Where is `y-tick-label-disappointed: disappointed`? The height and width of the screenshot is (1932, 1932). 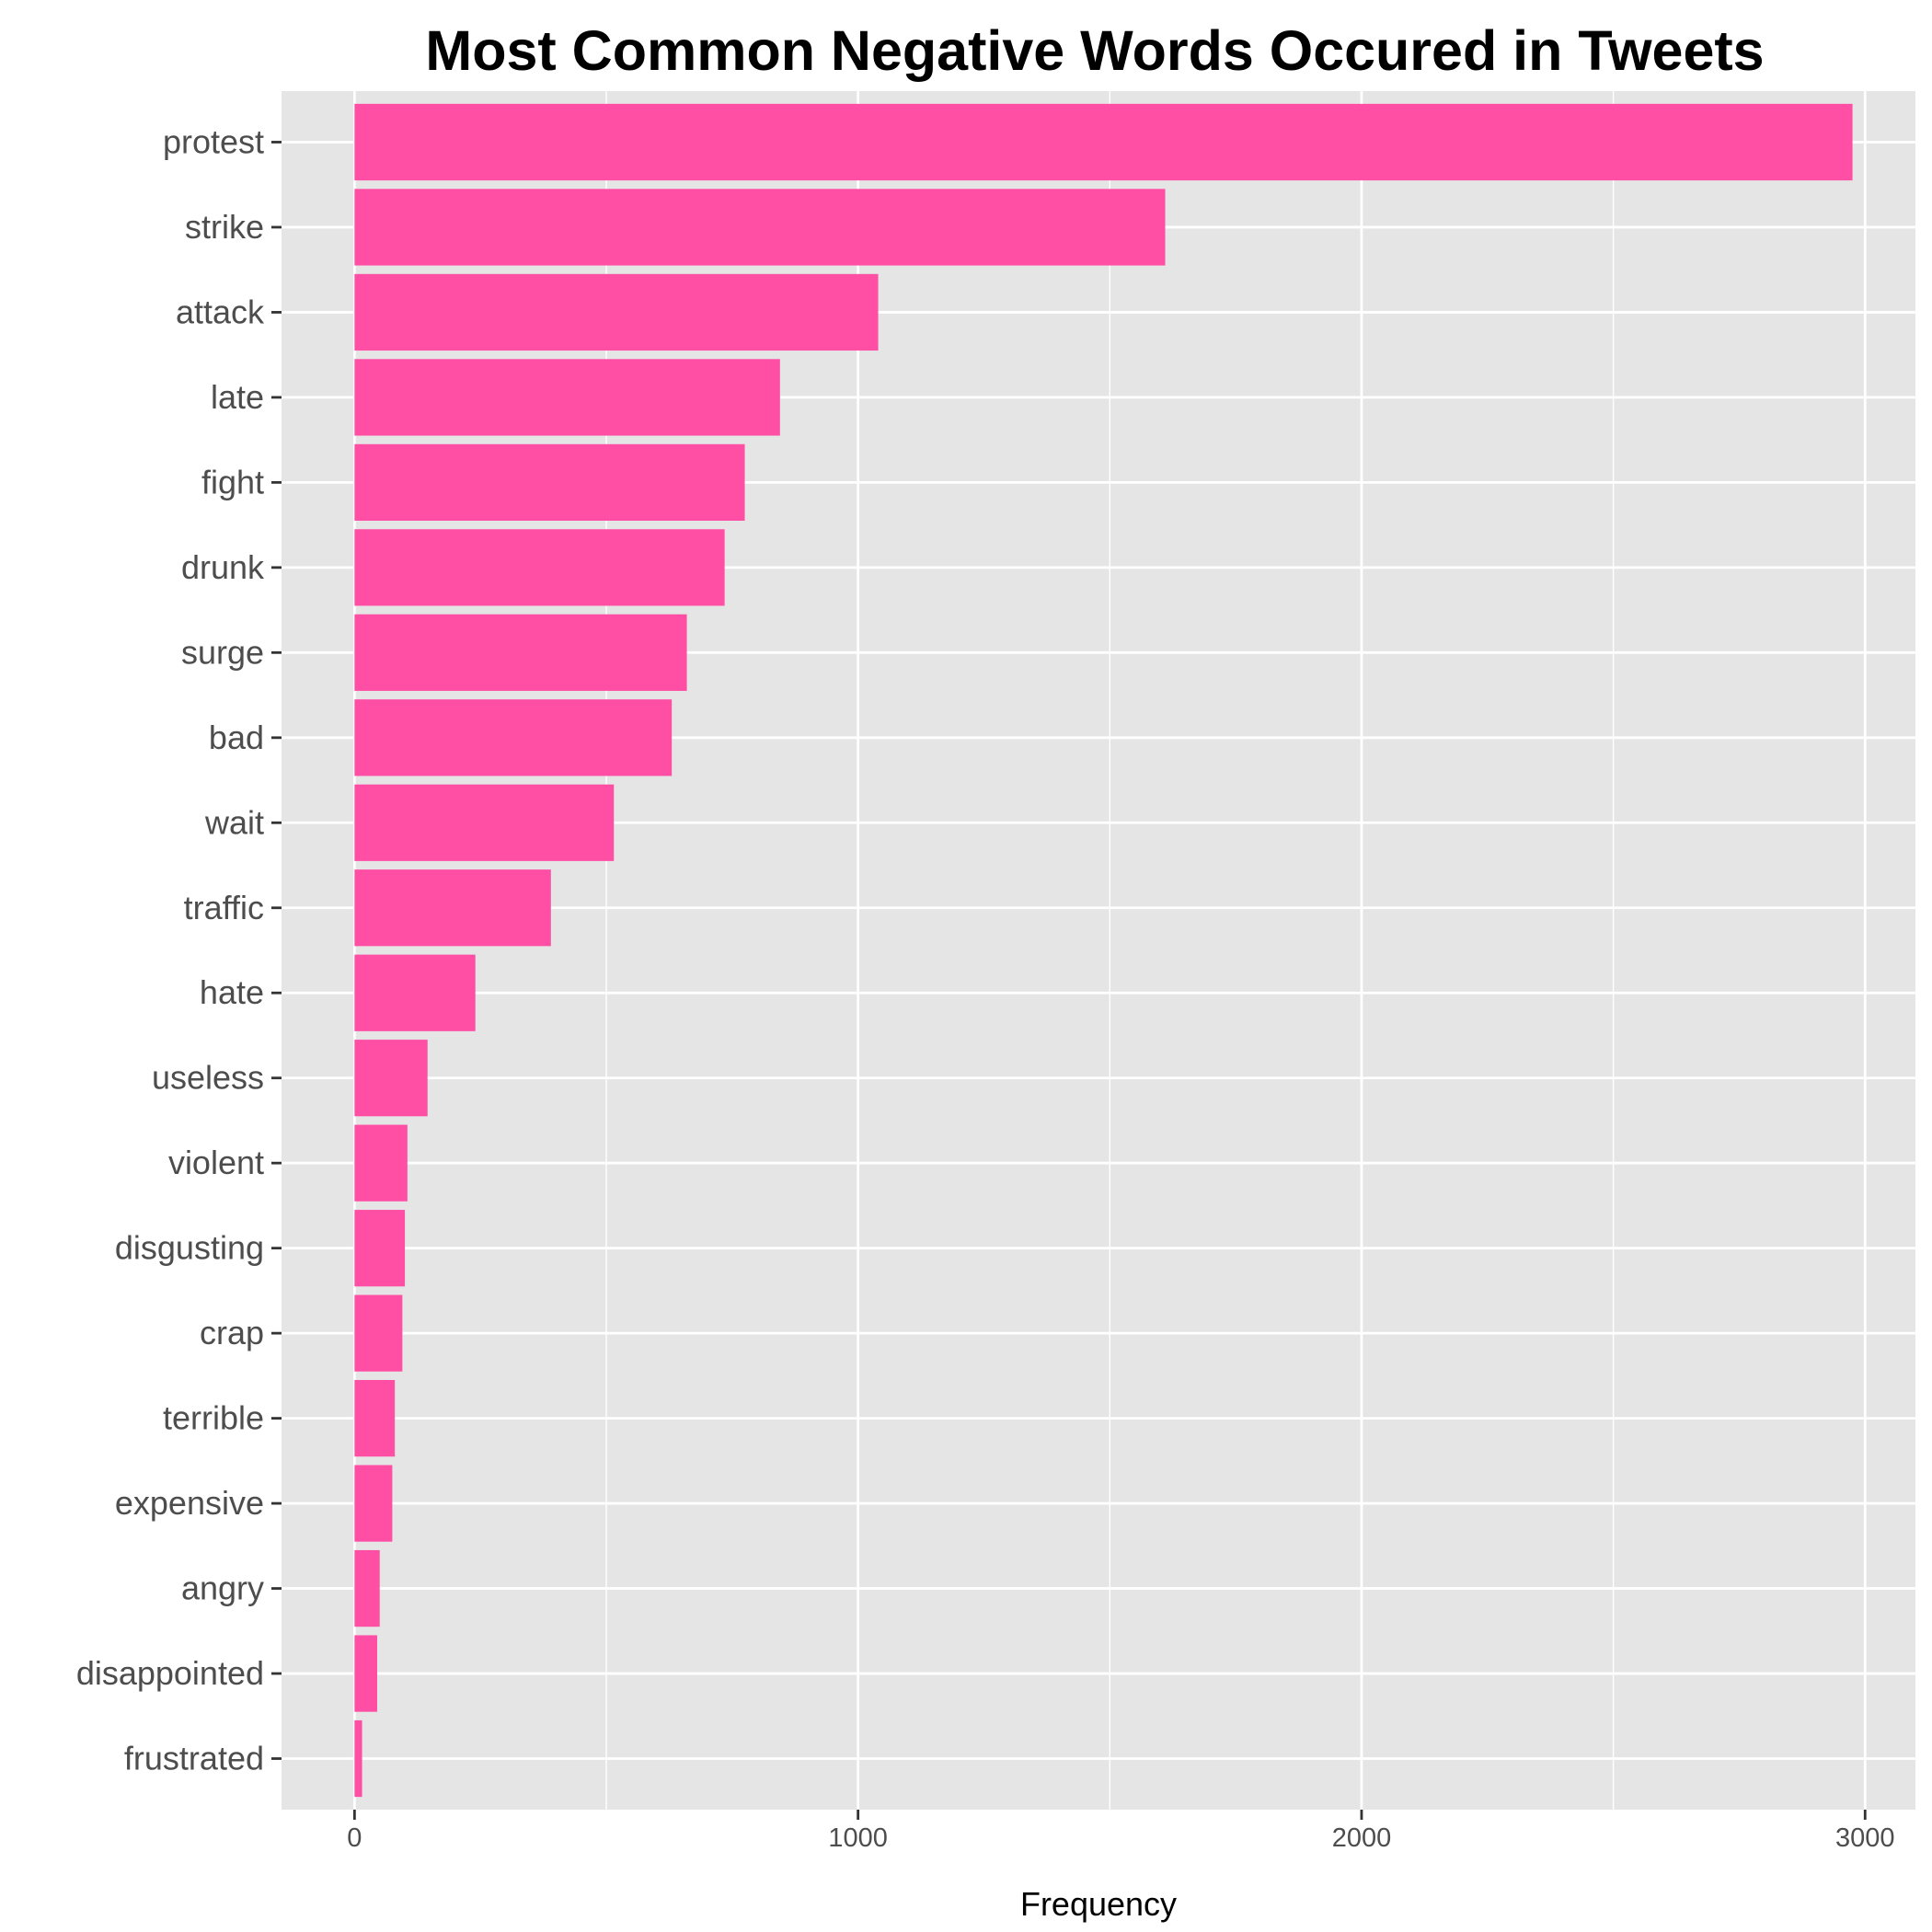 y-tick-label-disappointed: disappointed is located at coordinates (170, 1673).